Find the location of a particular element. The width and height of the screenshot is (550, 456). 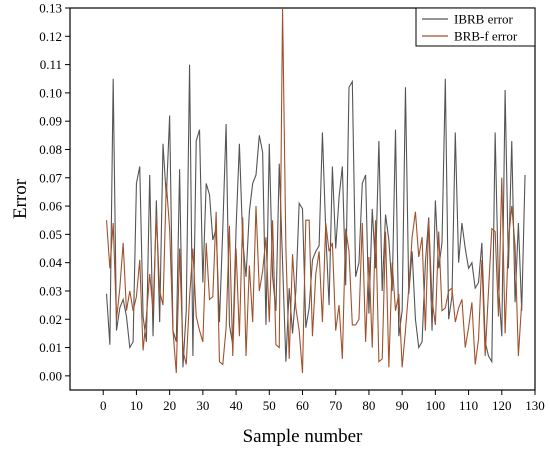

legend-box is located at coordinates (475, 27).